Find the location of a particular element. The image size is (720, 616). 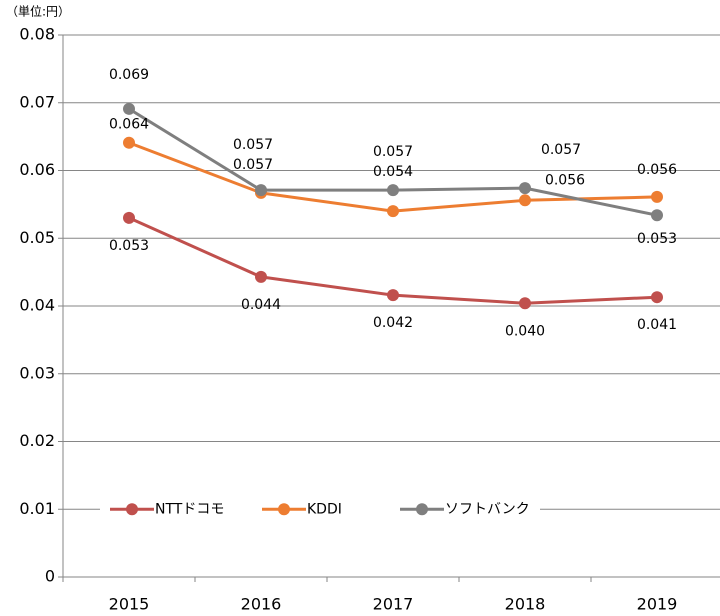

legend-label: ソフトバンク is located at coordinates (487, 509).